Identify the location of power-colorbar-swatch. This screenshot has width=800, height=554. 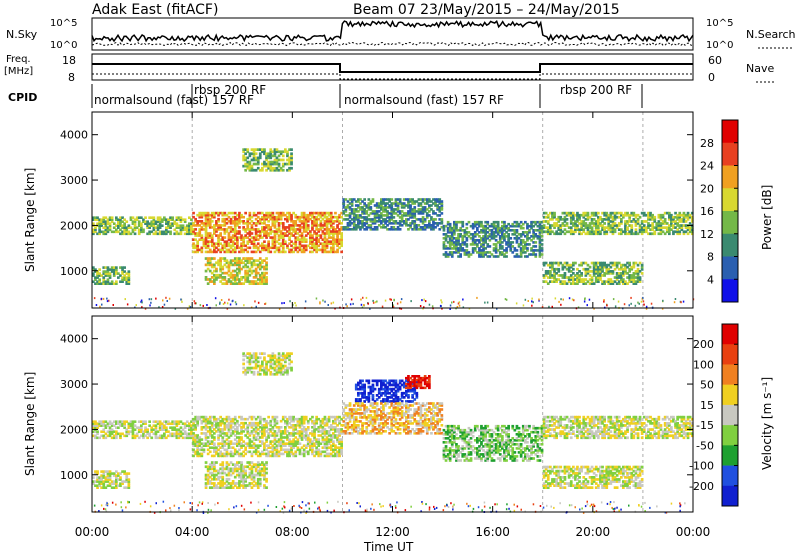
(730, 223).